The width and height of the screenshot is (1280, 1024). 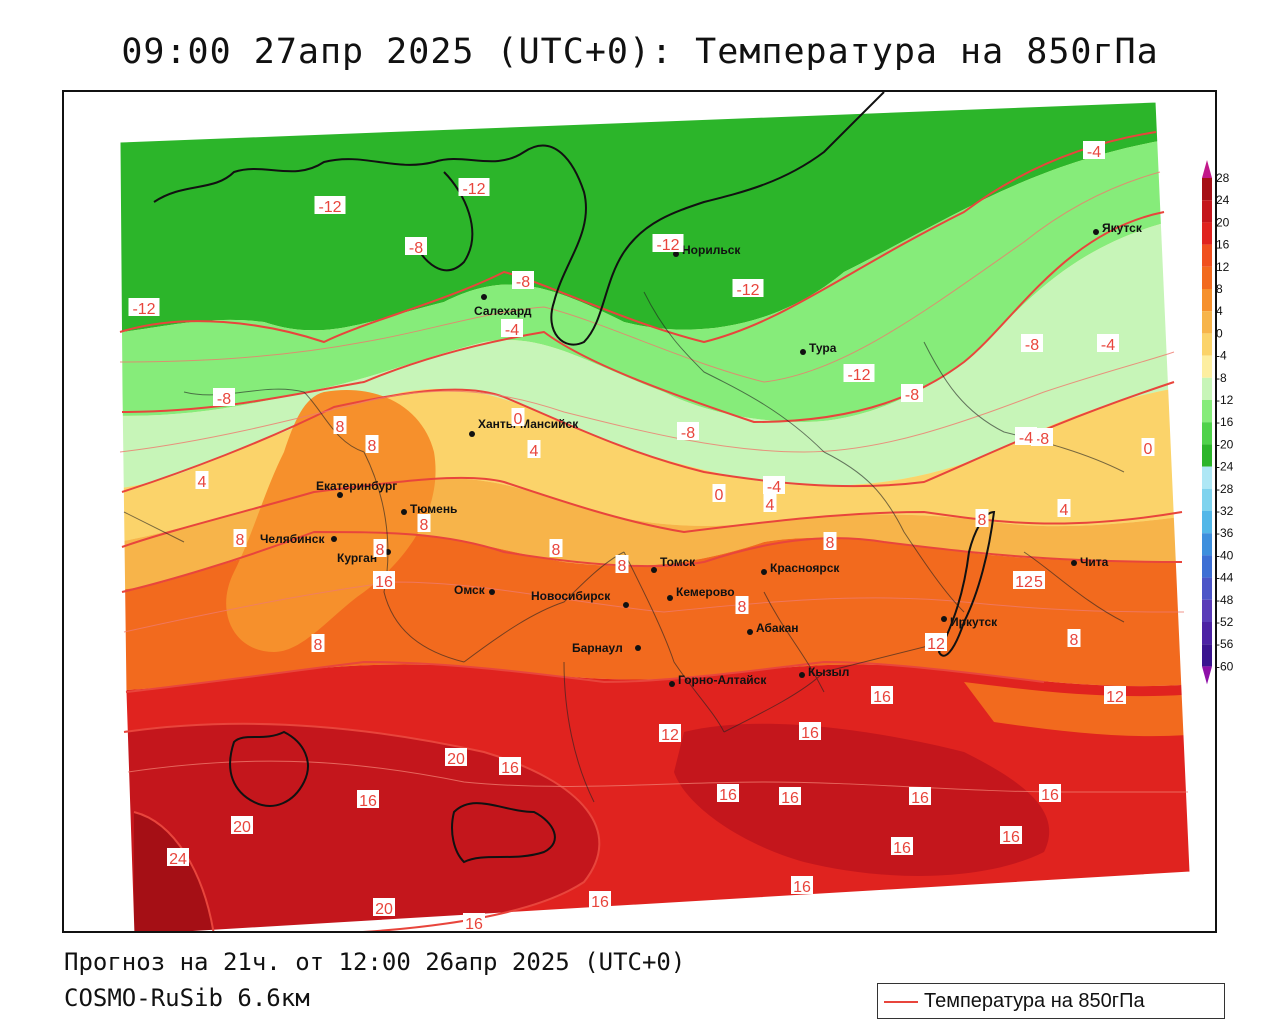 What do you see at coordinates (1207, 169) in the screenshot?
I see `colorbar-top-arrow` at bounding box center [1207, 169].